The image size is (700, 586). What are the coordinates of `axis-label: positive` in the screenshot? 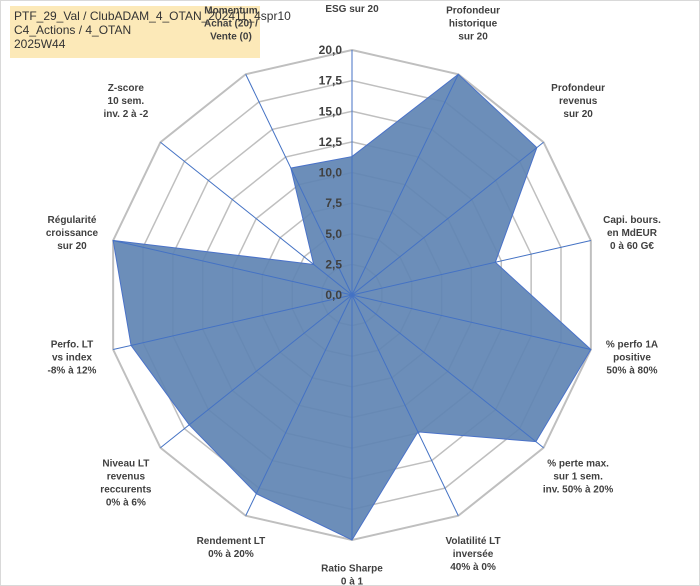 It's located at (632, 357).